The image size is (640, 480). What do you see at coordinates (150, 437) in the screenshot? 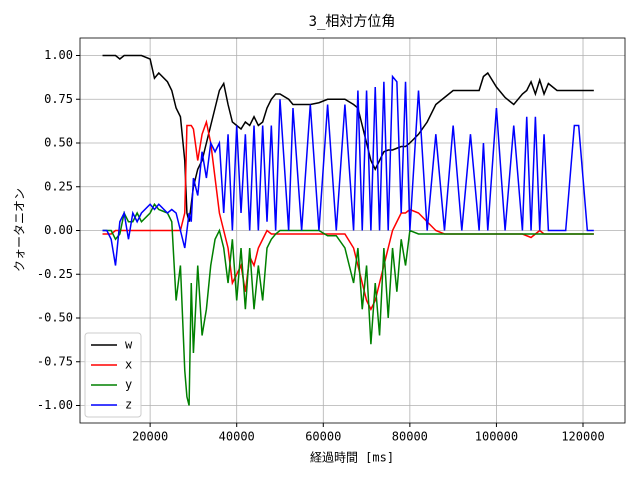
I see `x-tick-label: 20000` at bounding box center [150, 437].